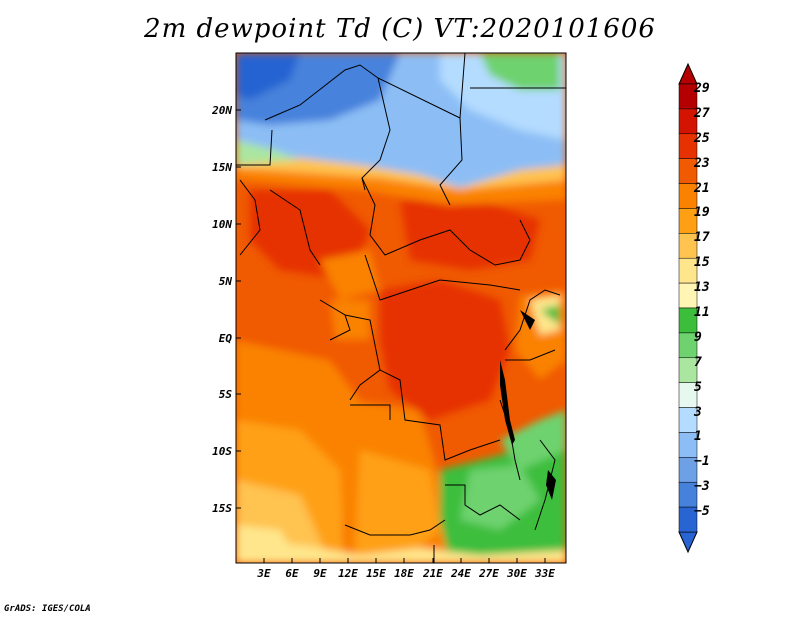 The width and height of the screenshot is (800, 618). Describe the element at coordinates (348, 573) in the screenshot. I see `lon-label-12e: 12E` at that location.